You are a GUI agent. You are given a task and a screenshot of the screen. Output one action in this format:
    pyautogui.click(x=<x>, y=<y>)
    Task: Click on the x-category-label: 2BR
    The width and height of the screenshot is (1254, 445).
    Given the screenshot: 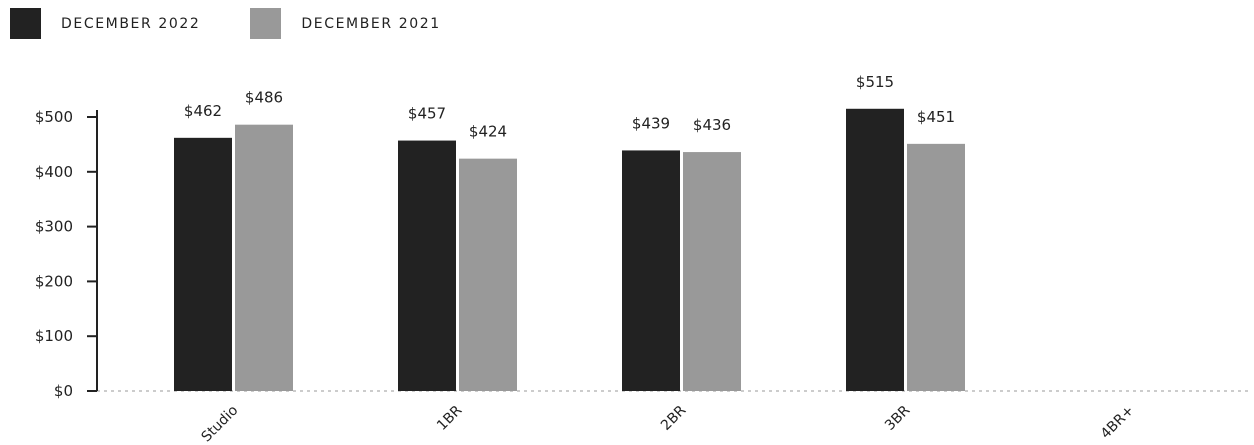 What is the action you would take?
    pyautogui.click(x=673, y=417)
    